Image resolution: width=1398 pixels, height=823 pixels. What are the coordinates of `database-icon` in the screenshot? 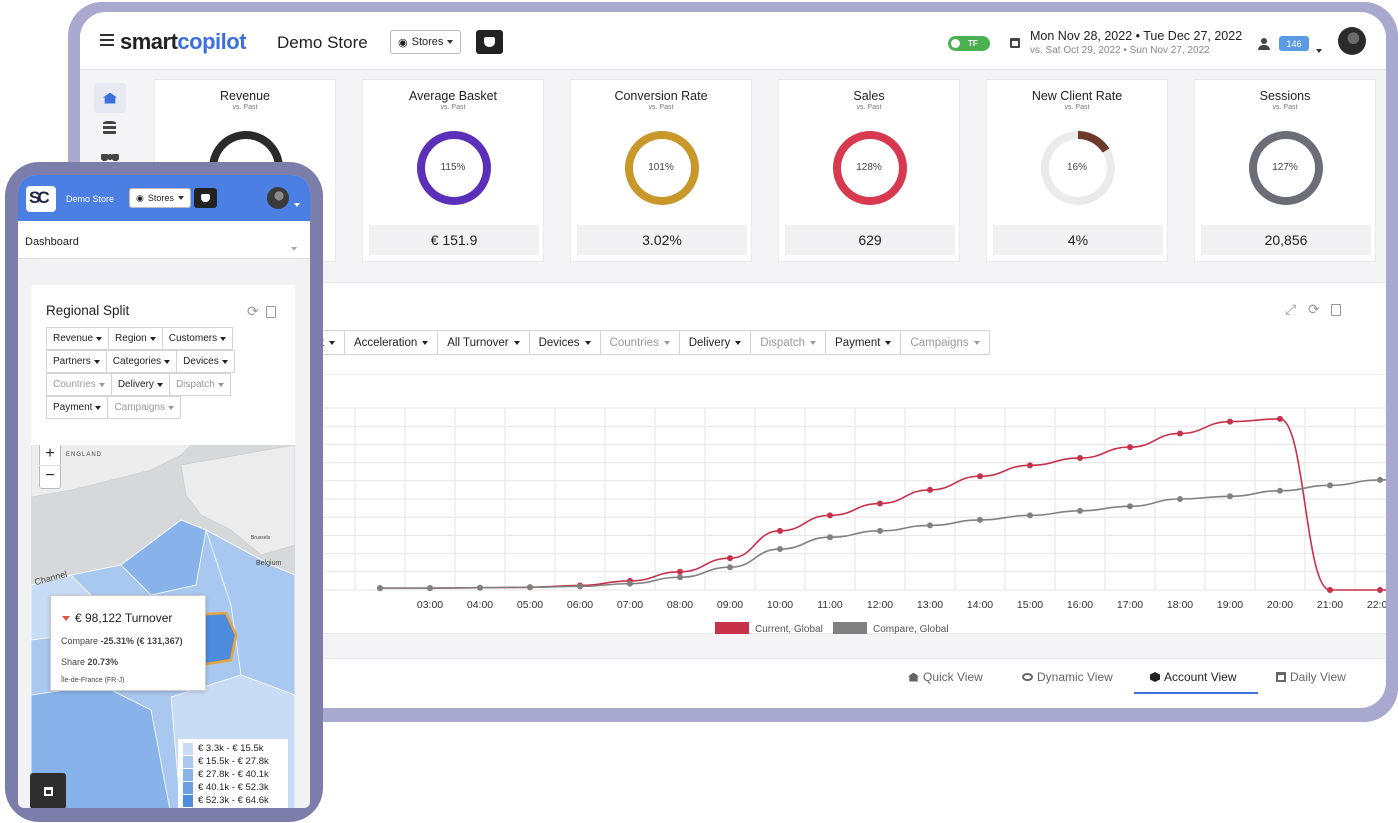 It's located at (109, 128).